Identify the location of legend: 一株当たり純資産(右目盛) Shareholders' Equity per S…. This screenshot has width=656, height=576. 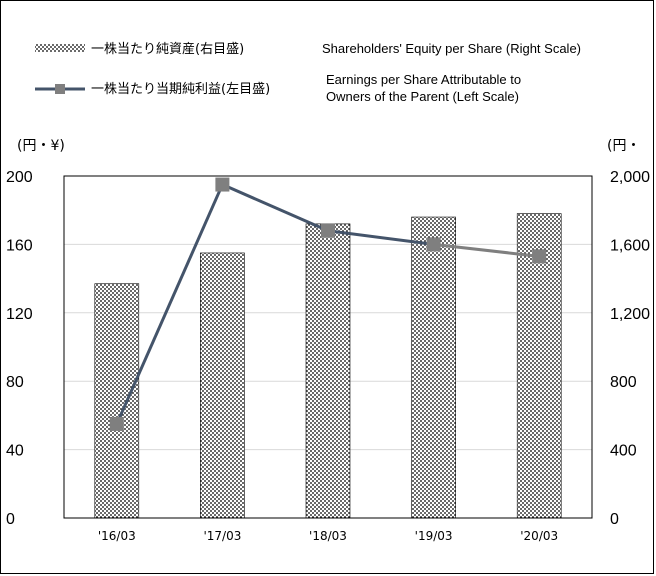
(308, 72).